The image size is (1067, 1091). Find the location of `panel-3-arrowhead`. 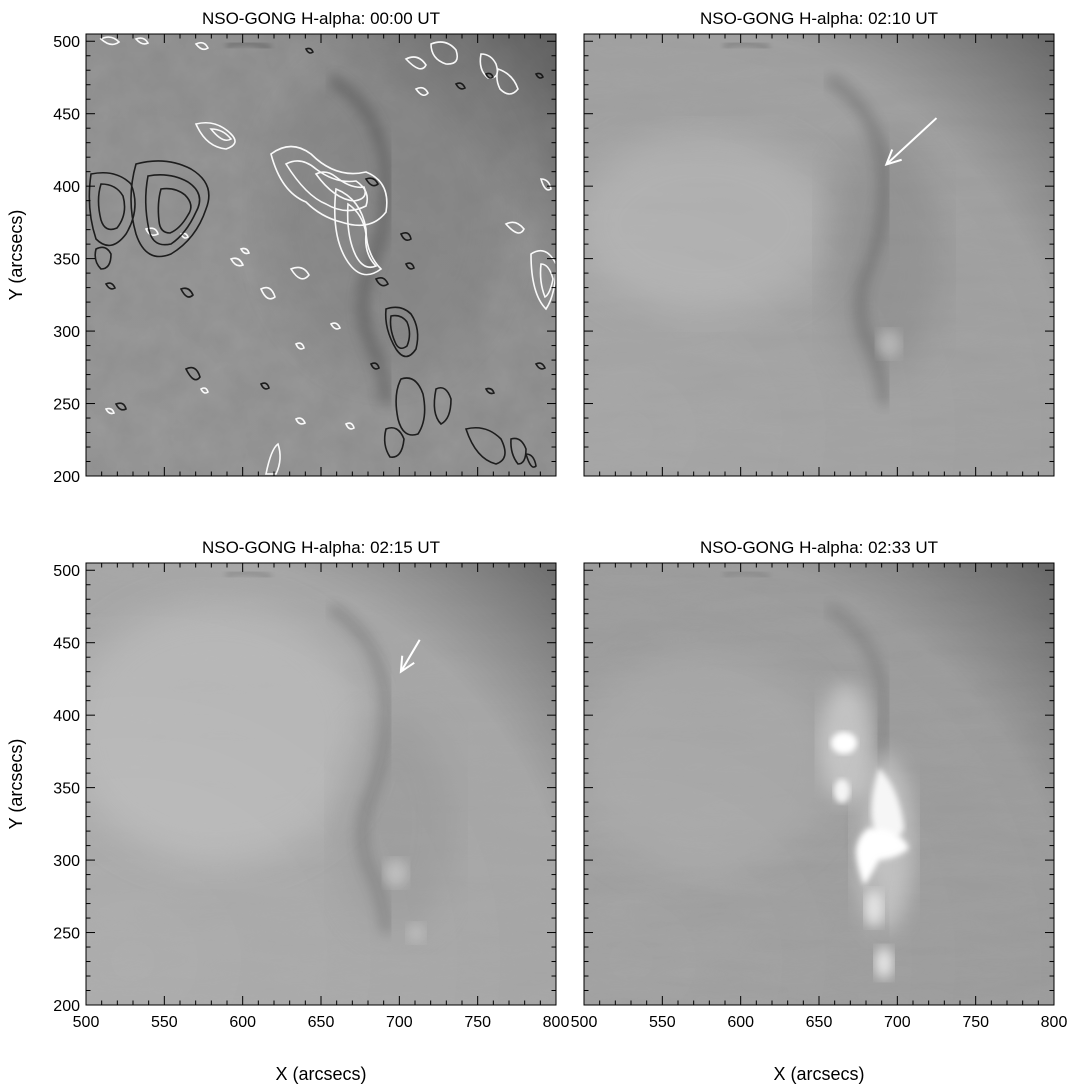

panel-3-arrowhead is located at coordinates (407, 664).